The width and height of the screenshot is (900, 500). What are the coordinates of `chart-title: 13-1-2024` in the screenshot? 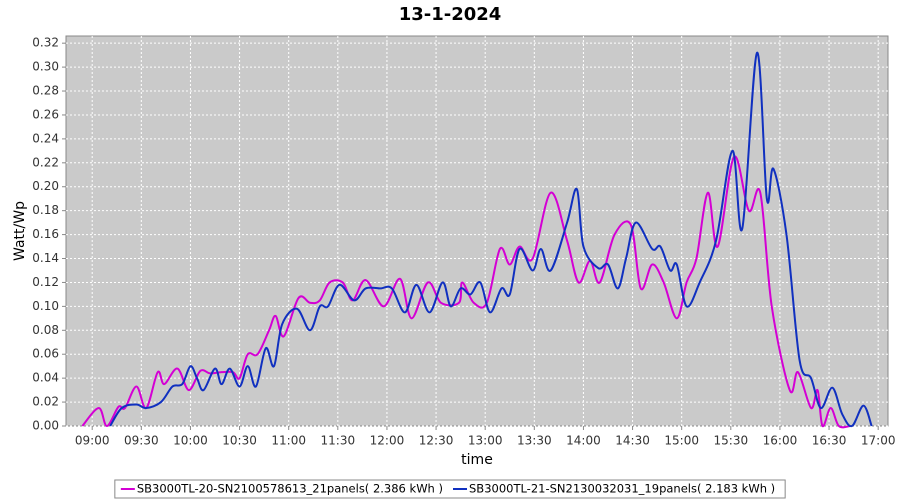 It's located at (450, 14).